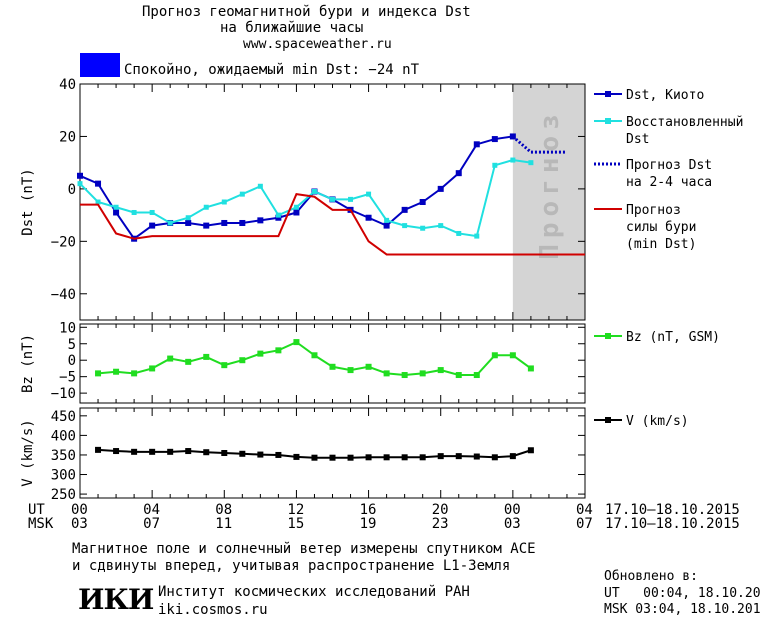 The height and width of the screenshot is (620, 760). I want to click on series-line-bz, so click(314, 358).